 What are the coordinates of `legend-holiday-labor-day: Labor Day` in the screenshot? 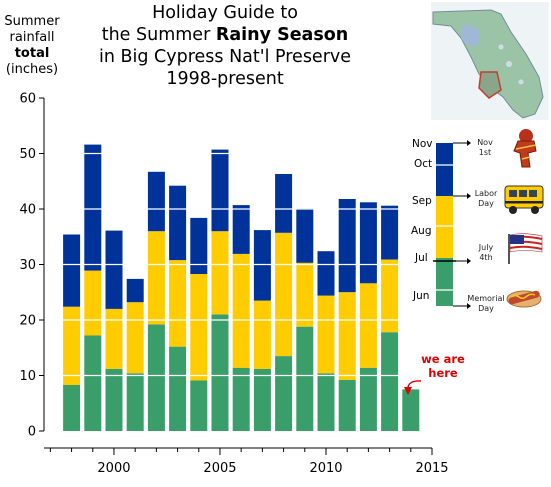 It's located at (486, 199).